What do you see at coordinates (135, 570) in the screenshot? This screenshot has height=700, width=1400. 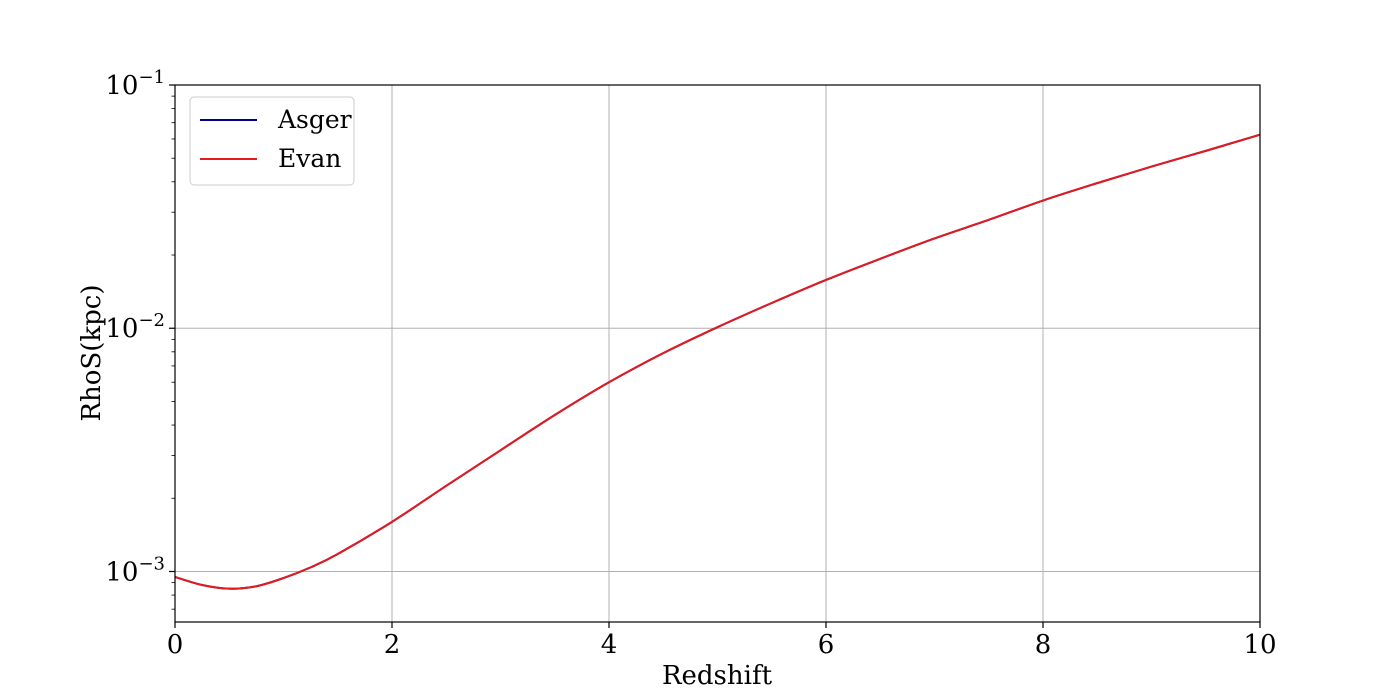 I see `y-tick-label: 10⁻³` at bounding box center [135, 570].